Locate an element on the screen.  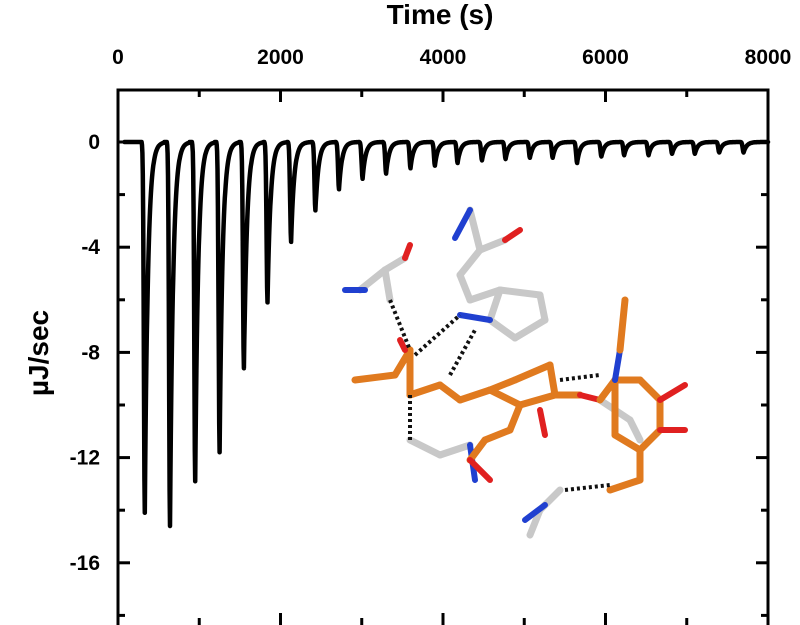
y-tick-label: -12 is located at coordinates (85, 458).